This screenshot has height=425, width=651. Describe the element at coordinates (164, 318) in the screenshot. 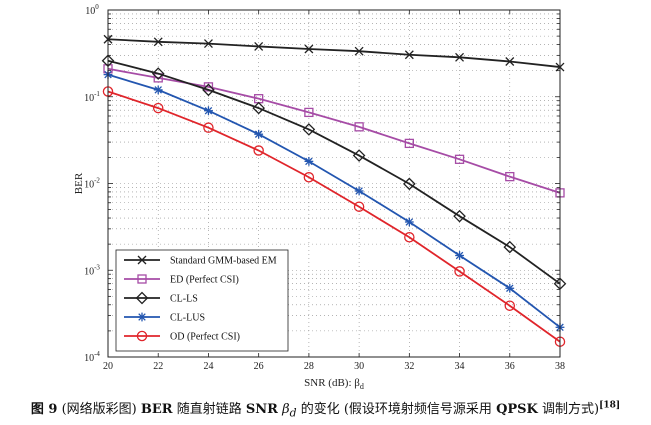

I see `legend-entry: CL-LUS` at that location.